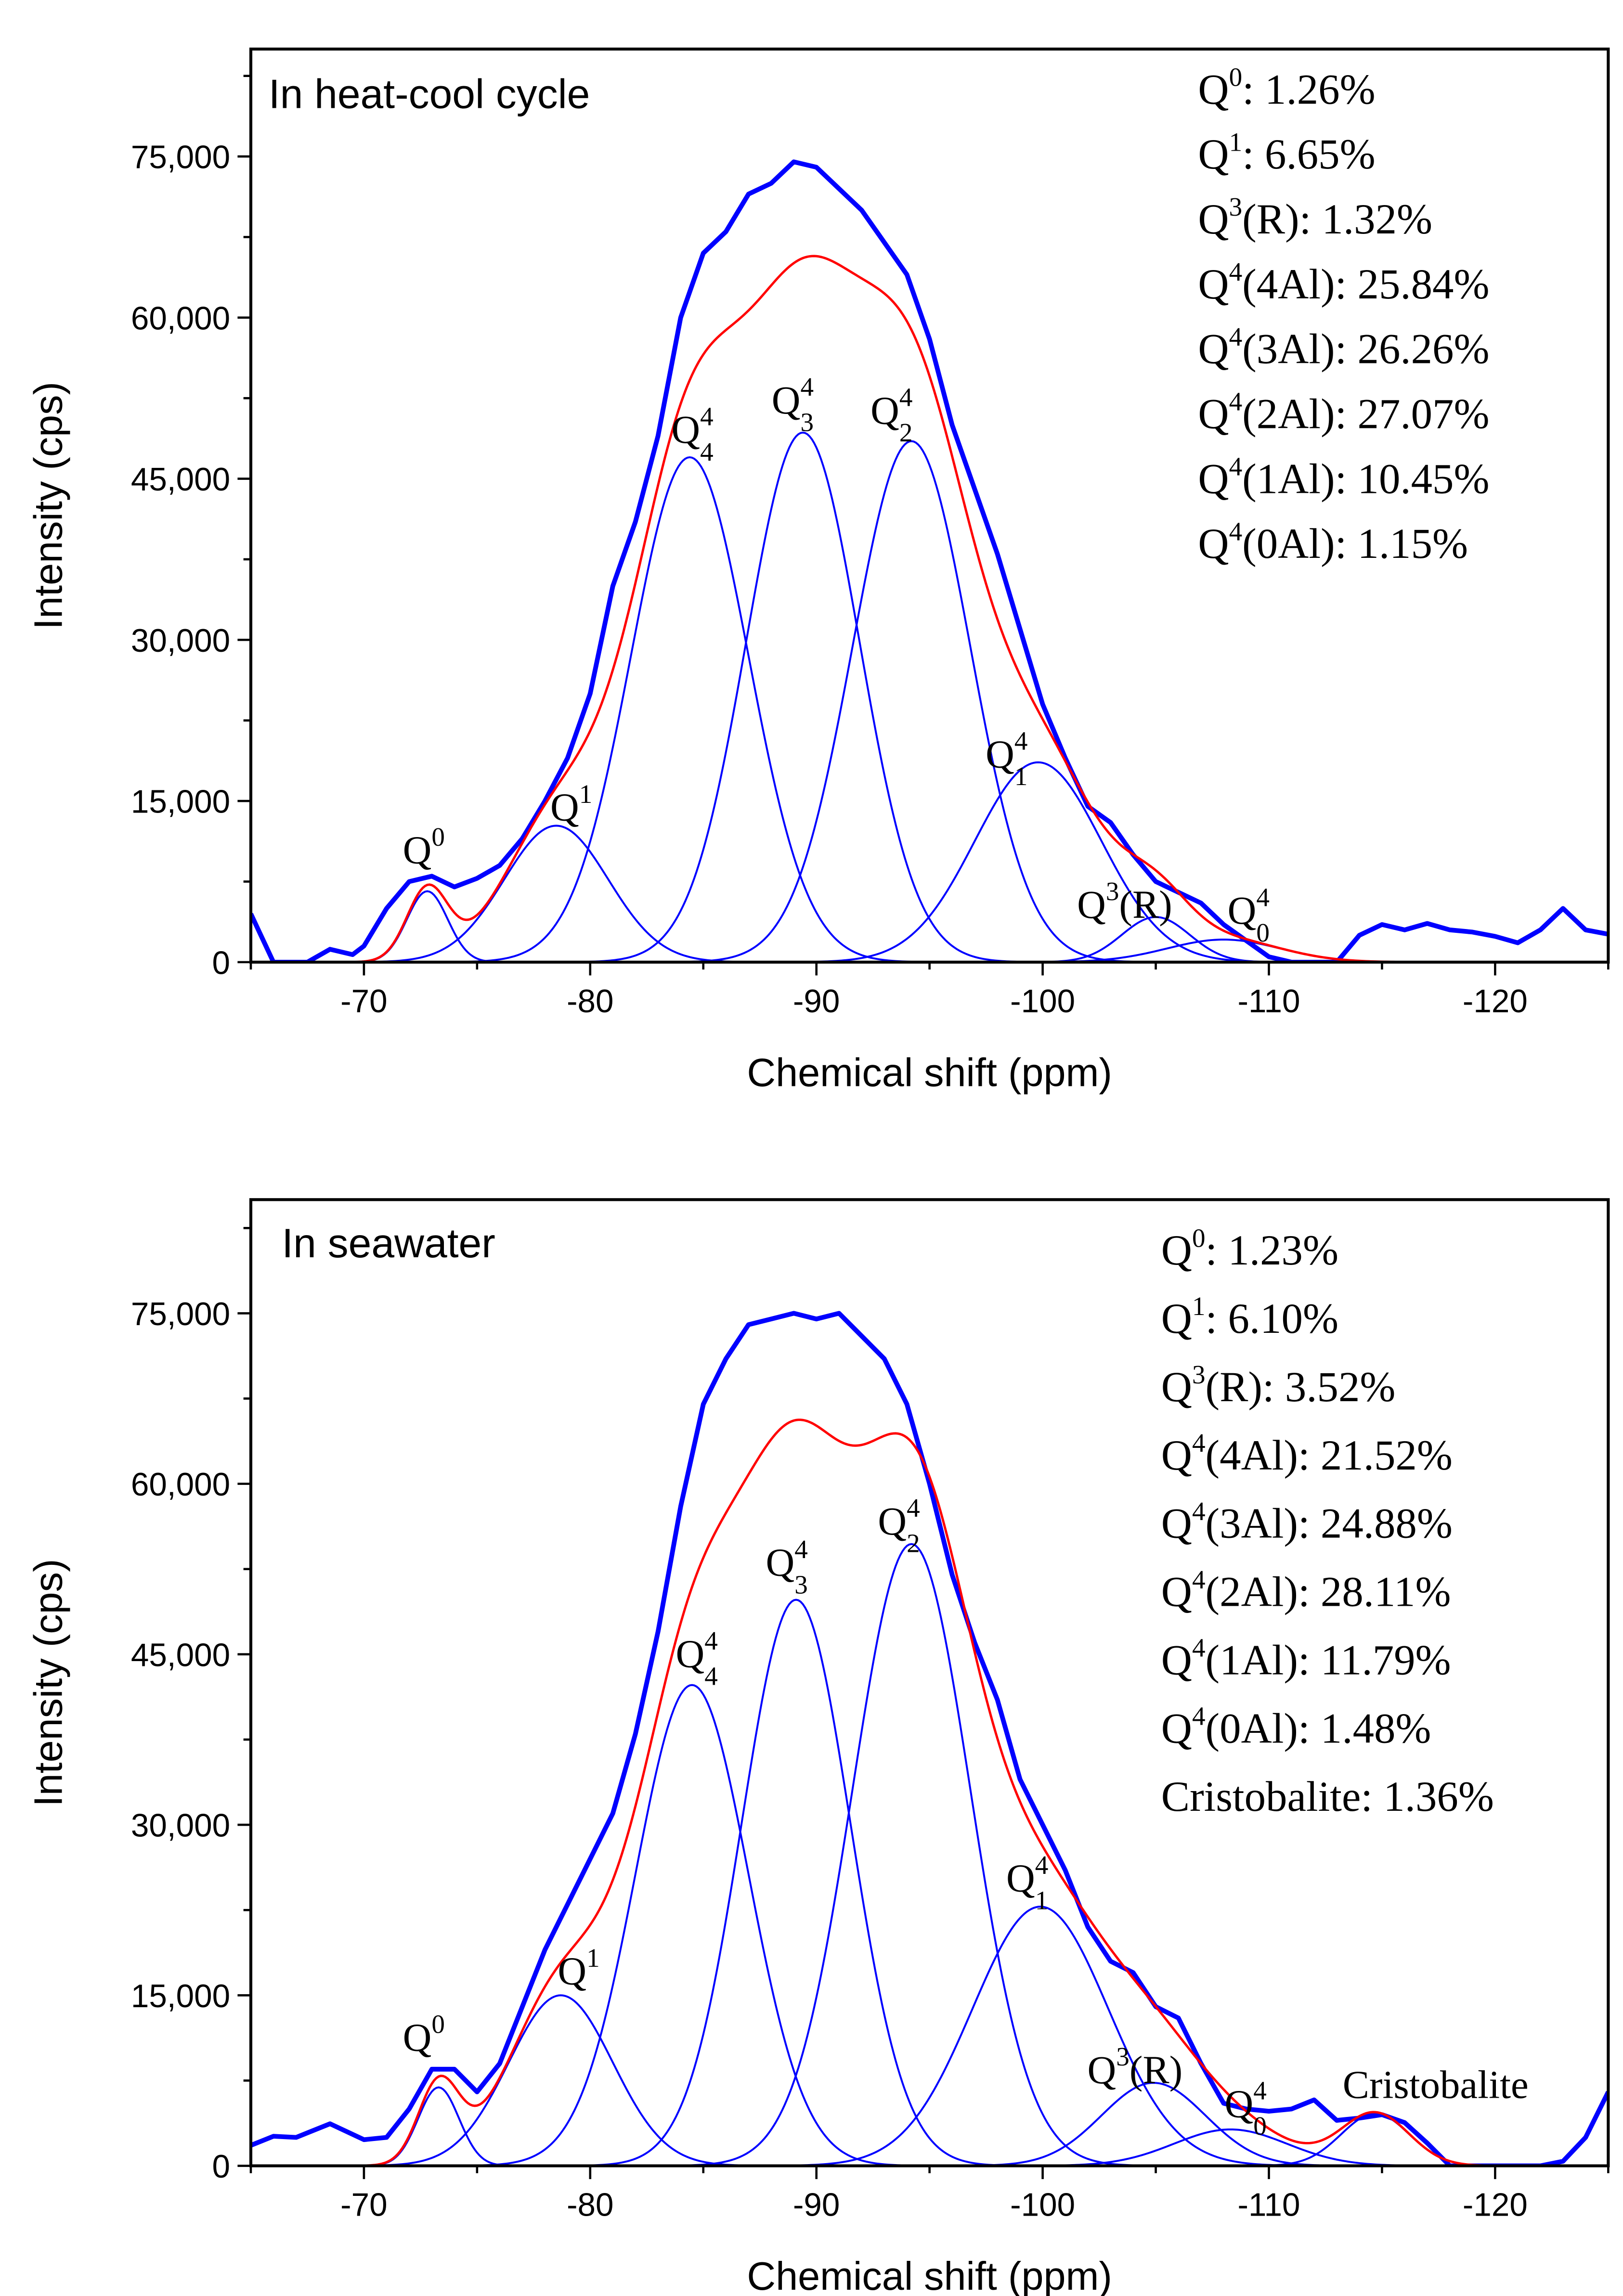 This screenshot has width=1623, height=2296. What do you see at coordinates (180, 480) in the screenshot?
I see `y-tick-label: 45,000` at bounding box center [180, 480].